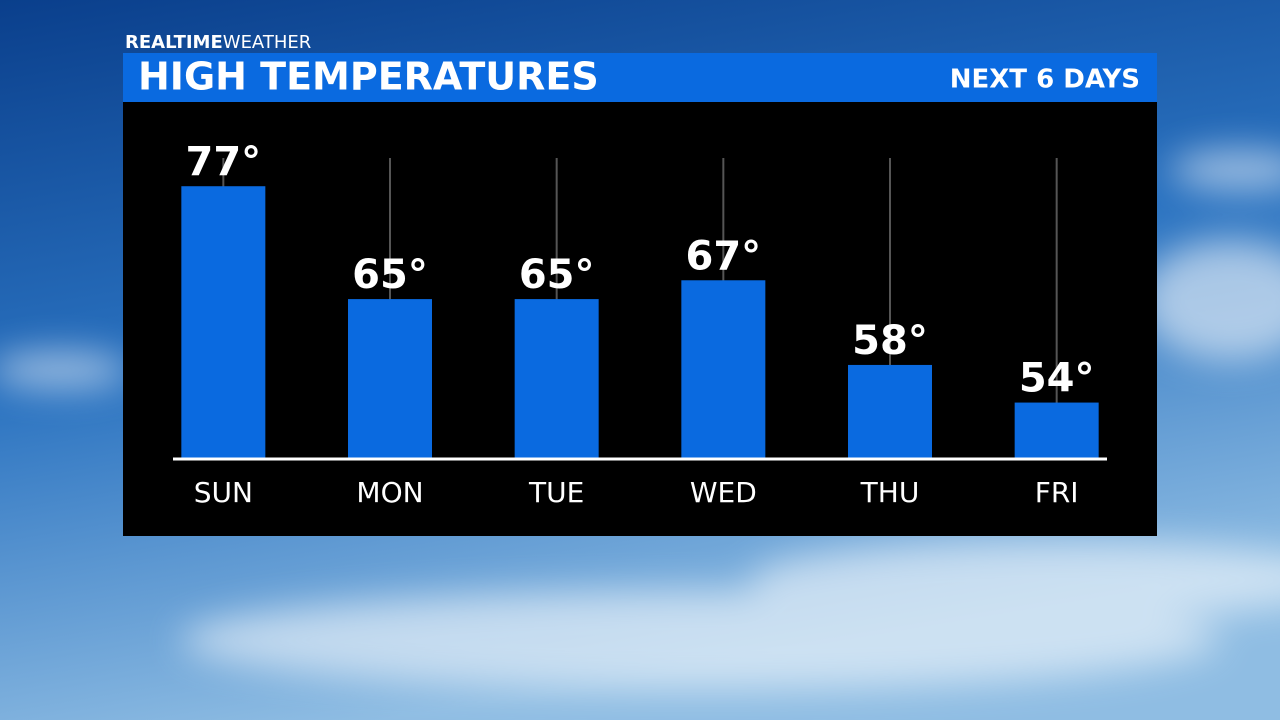 The height and width of the screenshot is (720, 1280). I want to click on brand: REALTIMEWEATHER, so click(218, 42).